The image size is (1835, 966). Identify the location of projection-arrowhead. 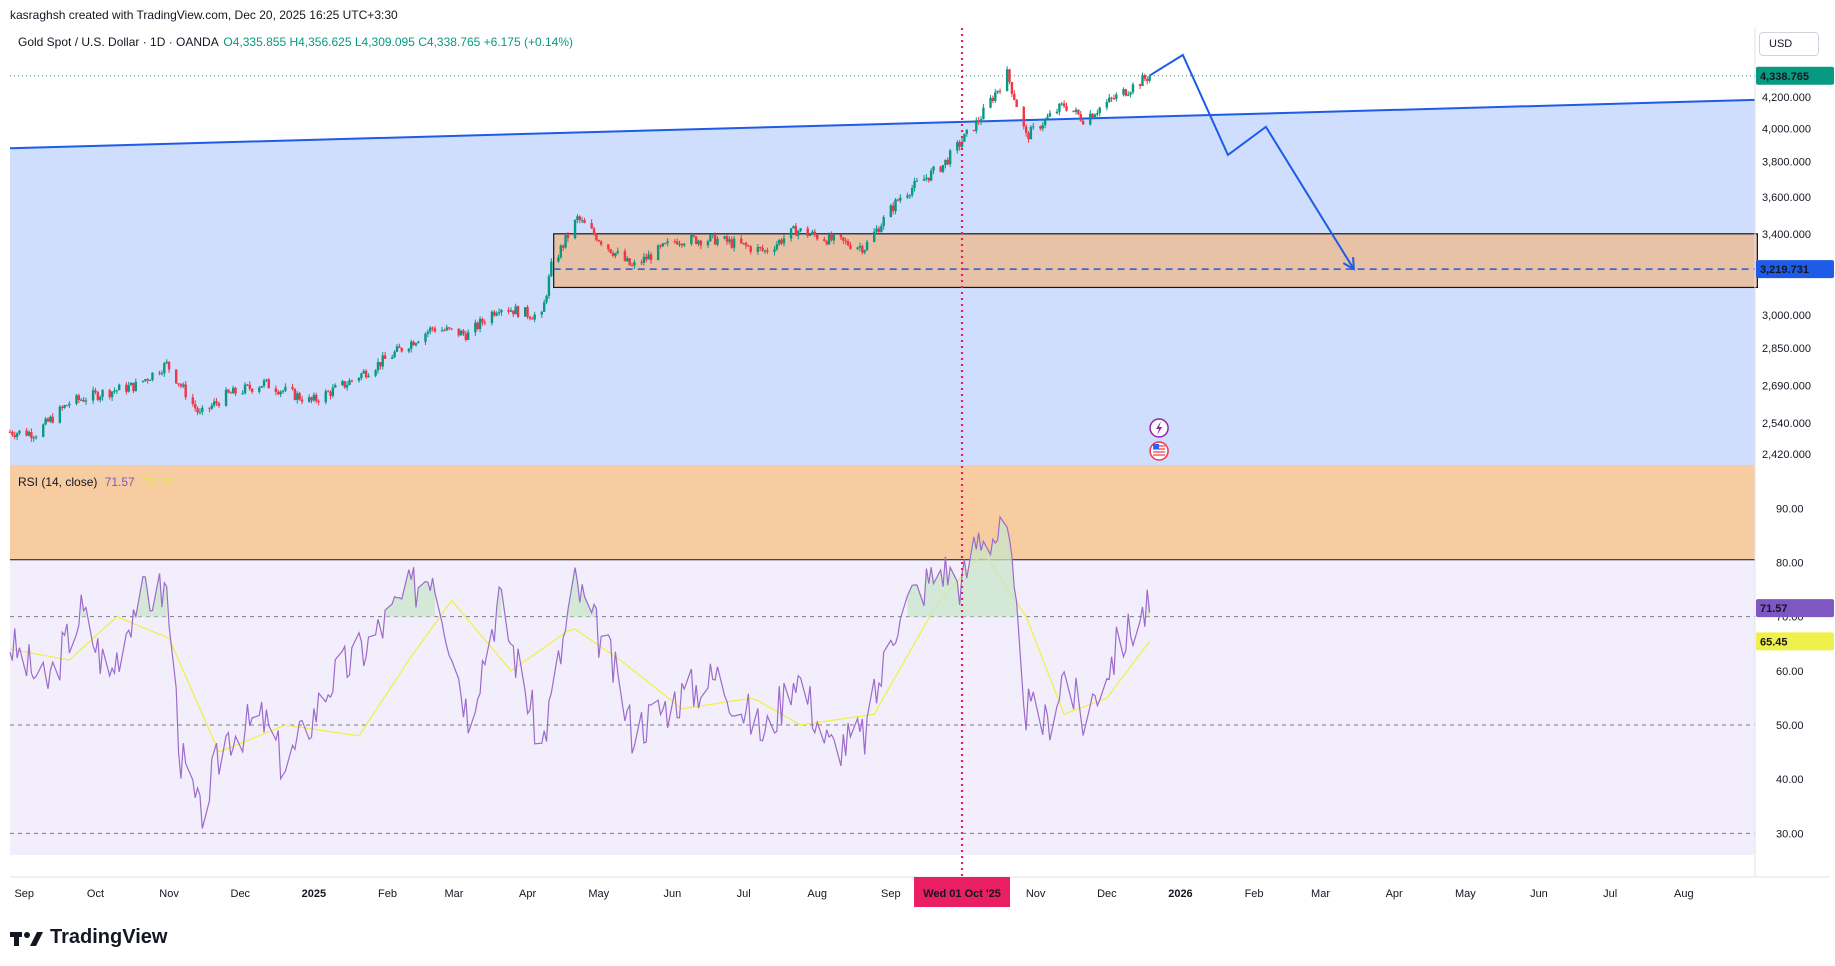
(1348, 264).